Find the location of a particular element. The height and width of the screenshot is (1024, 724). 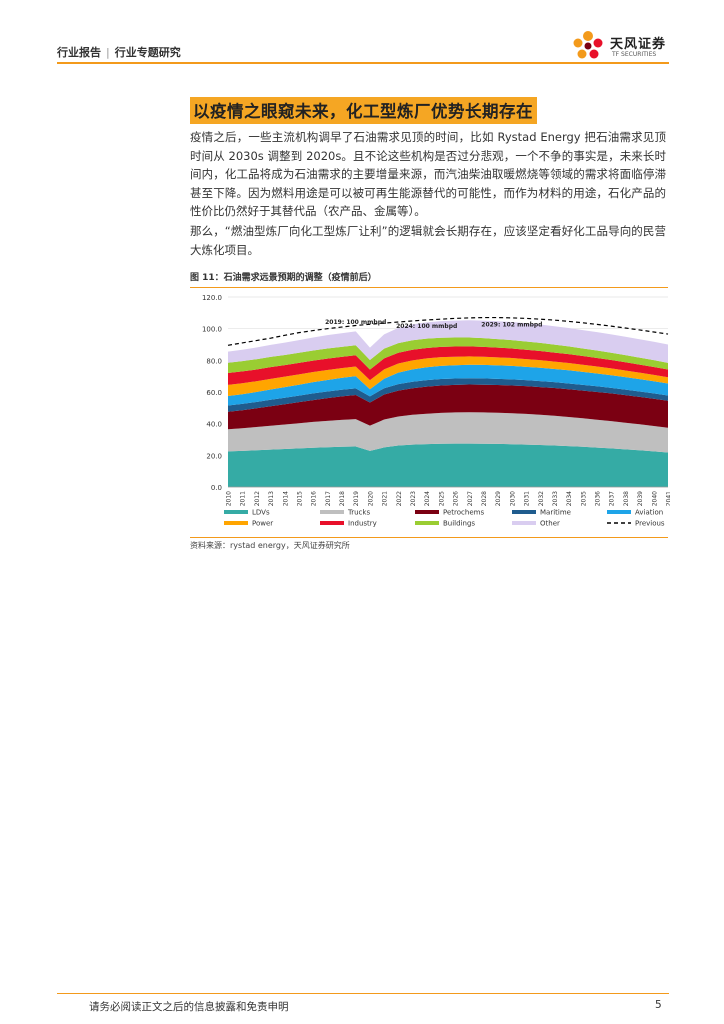

y-tick-label: 0.0 is located at coordinates (216, 488).